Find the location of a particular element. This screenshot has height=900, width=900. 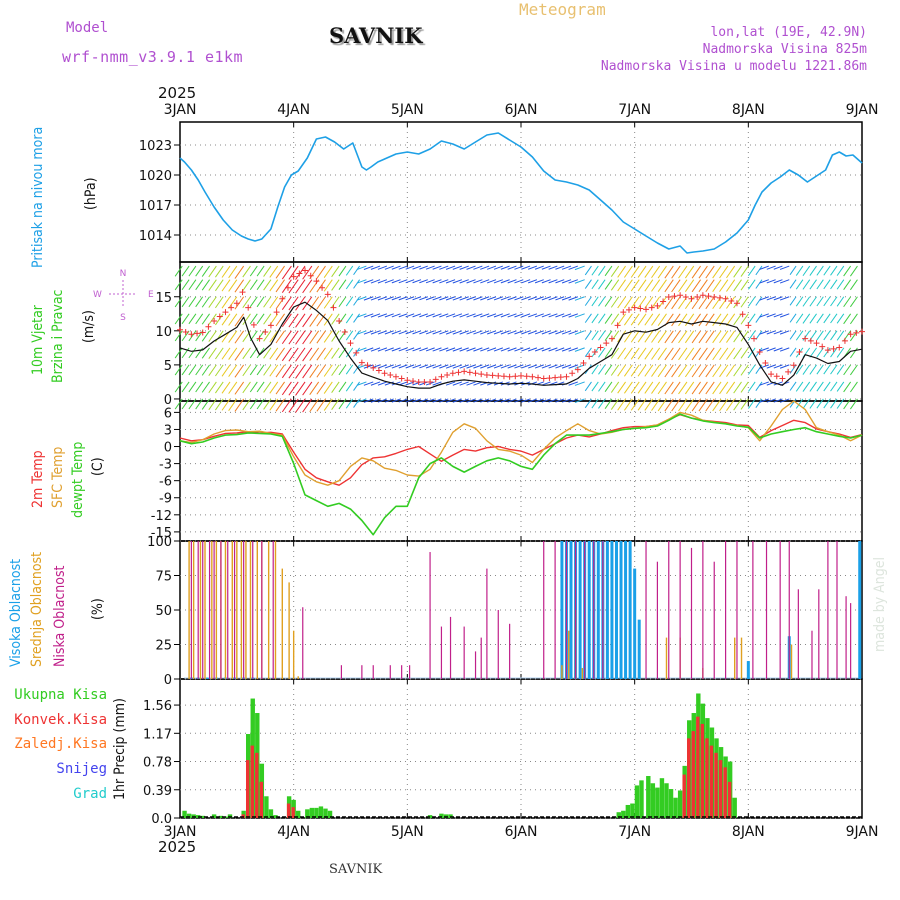

y-tick-label: 1023 is located at coordinates (155, 146).